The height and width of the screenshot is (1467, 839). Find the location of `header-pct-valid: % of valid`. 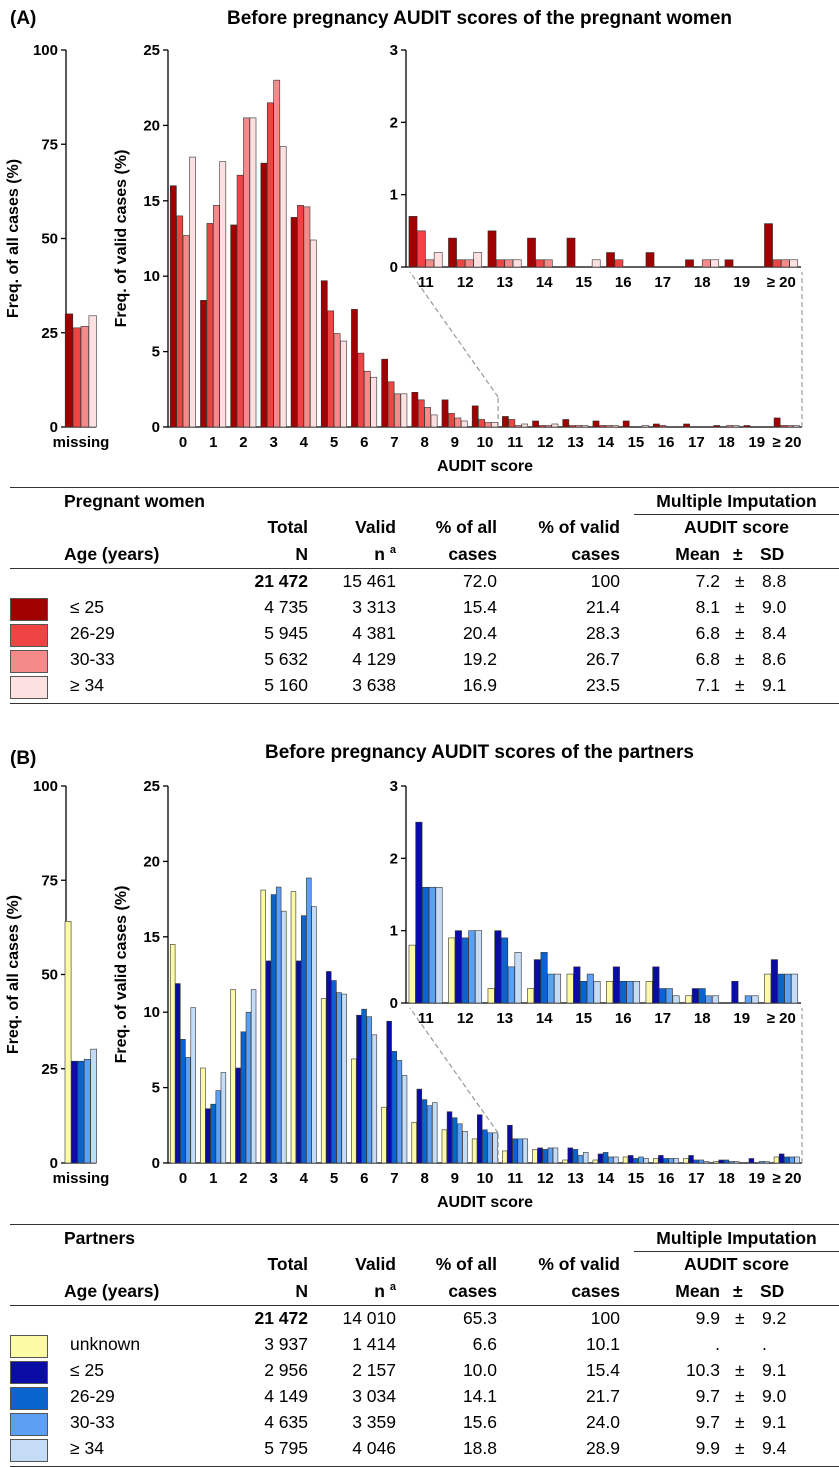

header-pct-valid: % of valid is located at coordinates (579, 527).